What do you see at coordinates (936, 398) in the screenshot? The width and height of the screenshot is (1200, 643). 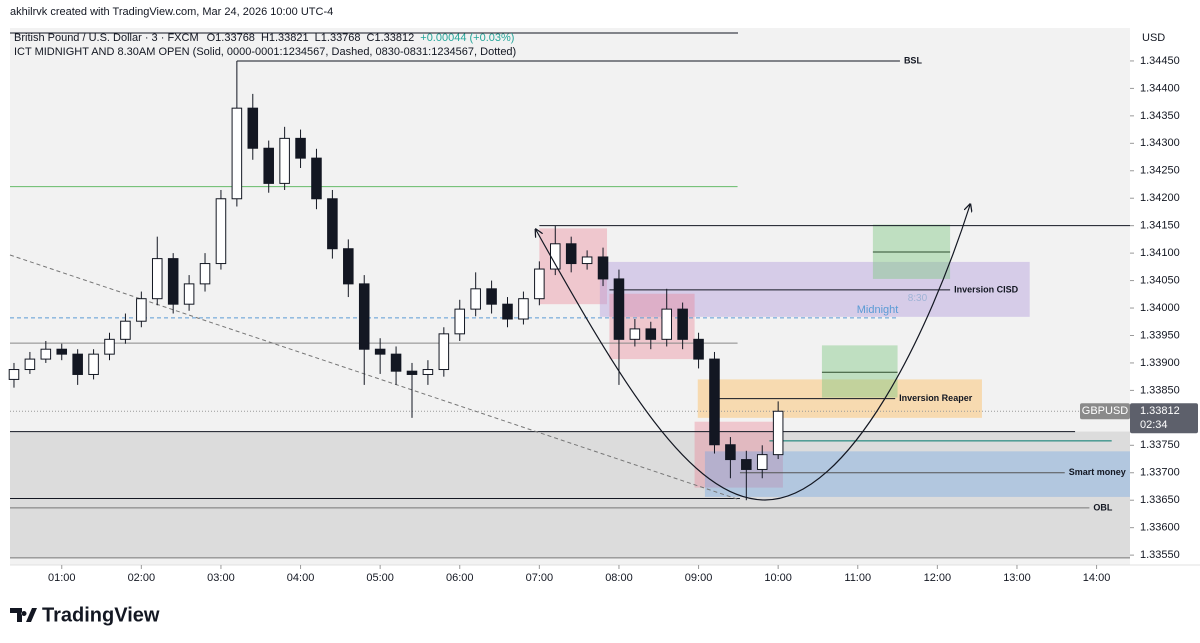 I see `level-label: Inversion Reaper` at bounding box center [936, 398].